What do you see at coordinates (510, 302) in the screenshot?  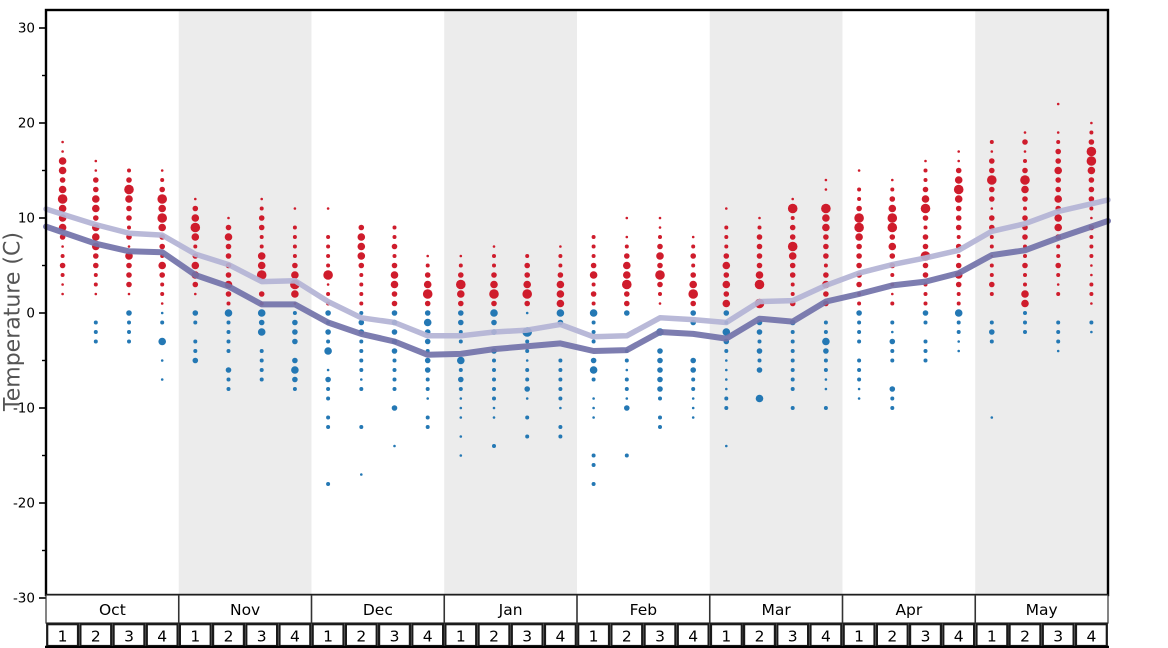 I see `month-shading-band` at bounding box center [510, 302].